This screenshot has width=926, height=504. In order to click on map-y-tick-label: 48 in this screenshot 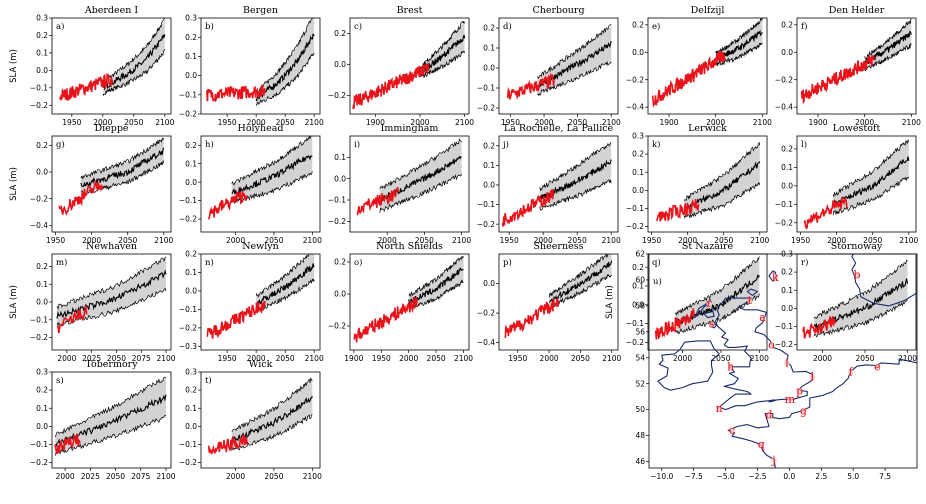, I will do `click(640, 435)`.